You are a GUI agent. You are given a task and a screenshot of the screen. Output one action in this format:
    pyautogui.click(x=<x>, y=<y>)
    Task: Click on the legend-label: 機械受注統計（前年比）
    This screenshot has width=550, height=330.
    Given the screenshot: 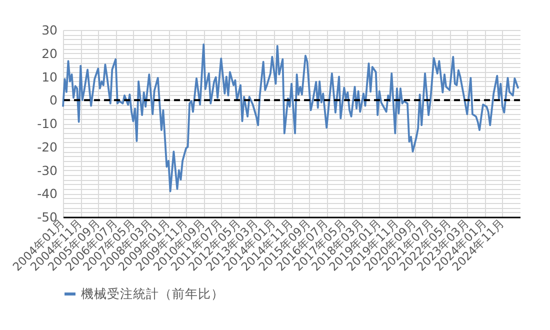 What is the action you would take?
    pyautogui.click(x=152, y=293)
    